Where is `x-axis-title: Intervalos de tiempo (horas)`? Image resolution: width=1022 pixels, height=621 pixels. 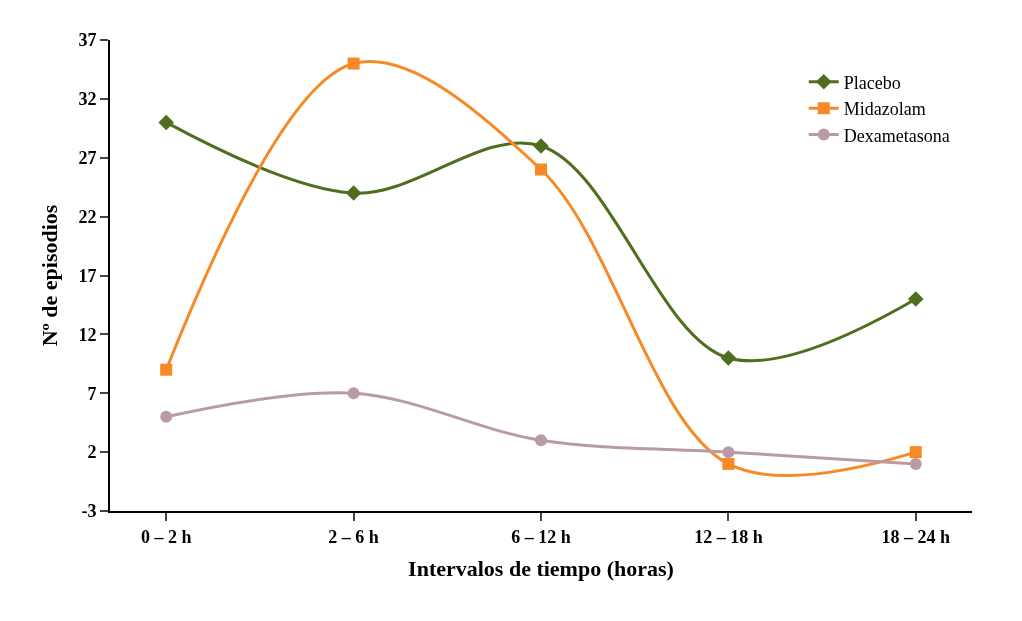
x-axis-title: Intervalos de tiempo (horas) is located at coordinates (541, 568).